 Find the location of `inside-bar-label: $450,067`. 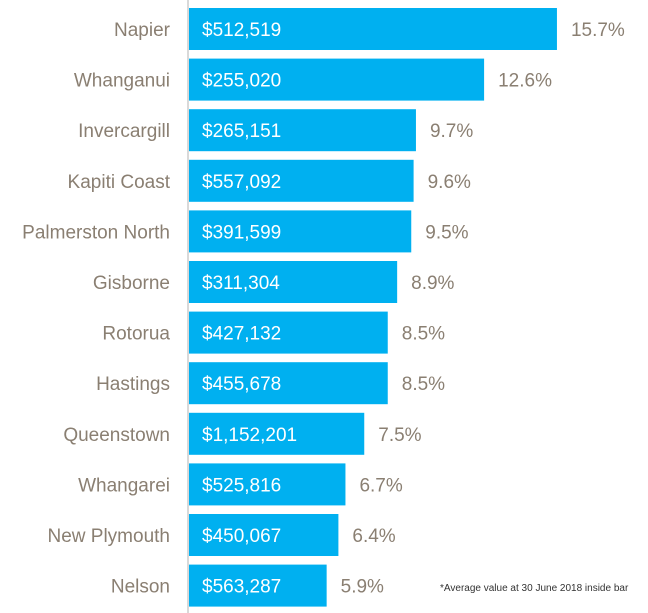

inside-bar-label: $450,067 is located at coordinates (241, 536).